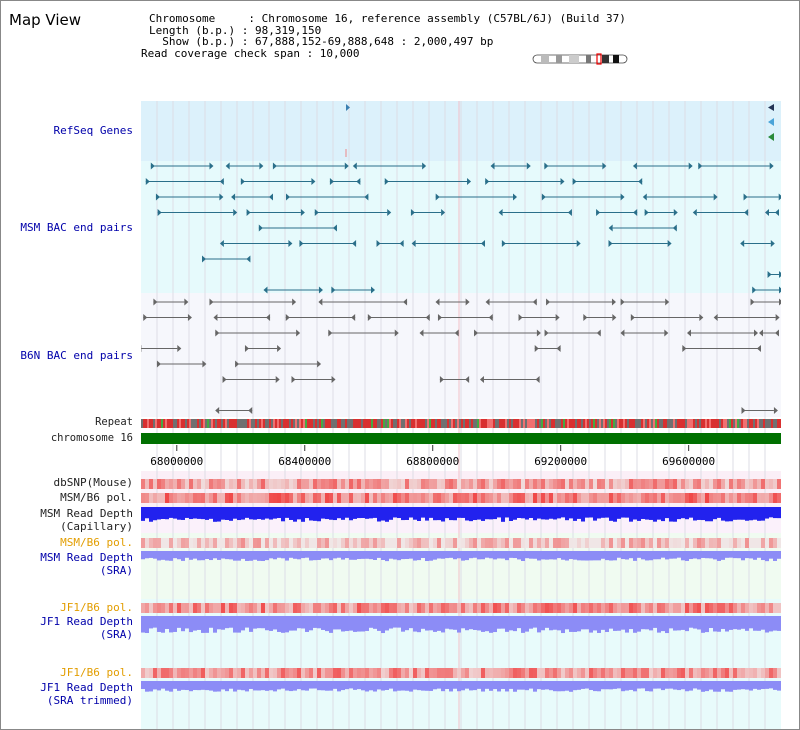 The width and height of the screenshot is (800, 730). Describe the element at coordinates (76, 227) in the screenshot. I see `track-label-msm-bac: MSM BAC end pairs` at that location.